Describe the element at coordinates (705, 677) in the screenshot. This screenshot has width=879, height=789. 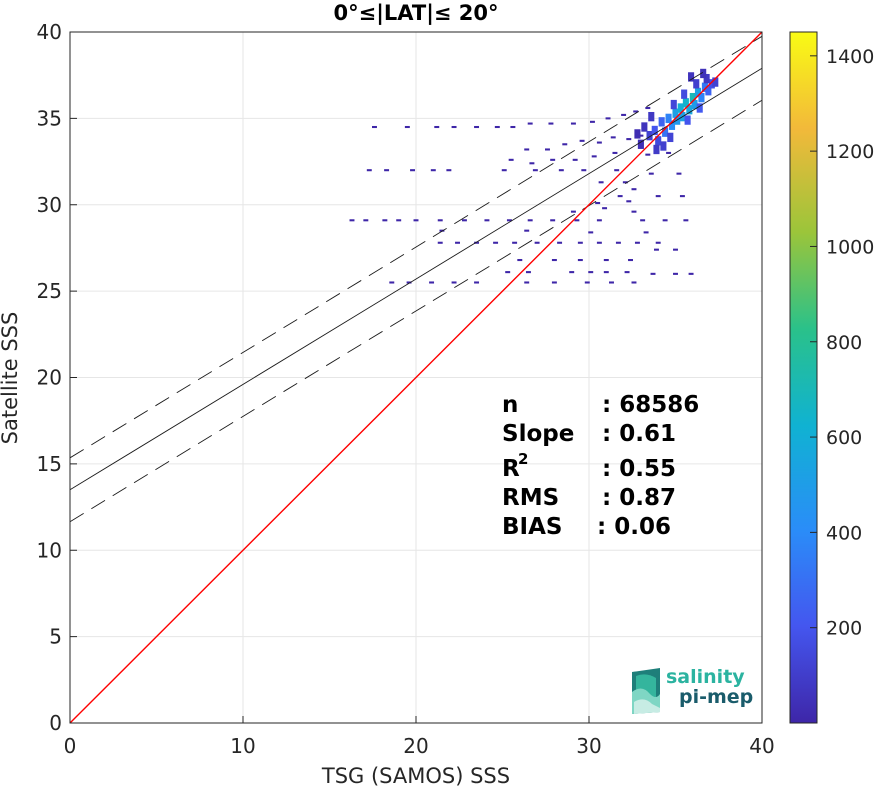
I see `logo-text-line1: salinity` at that location.